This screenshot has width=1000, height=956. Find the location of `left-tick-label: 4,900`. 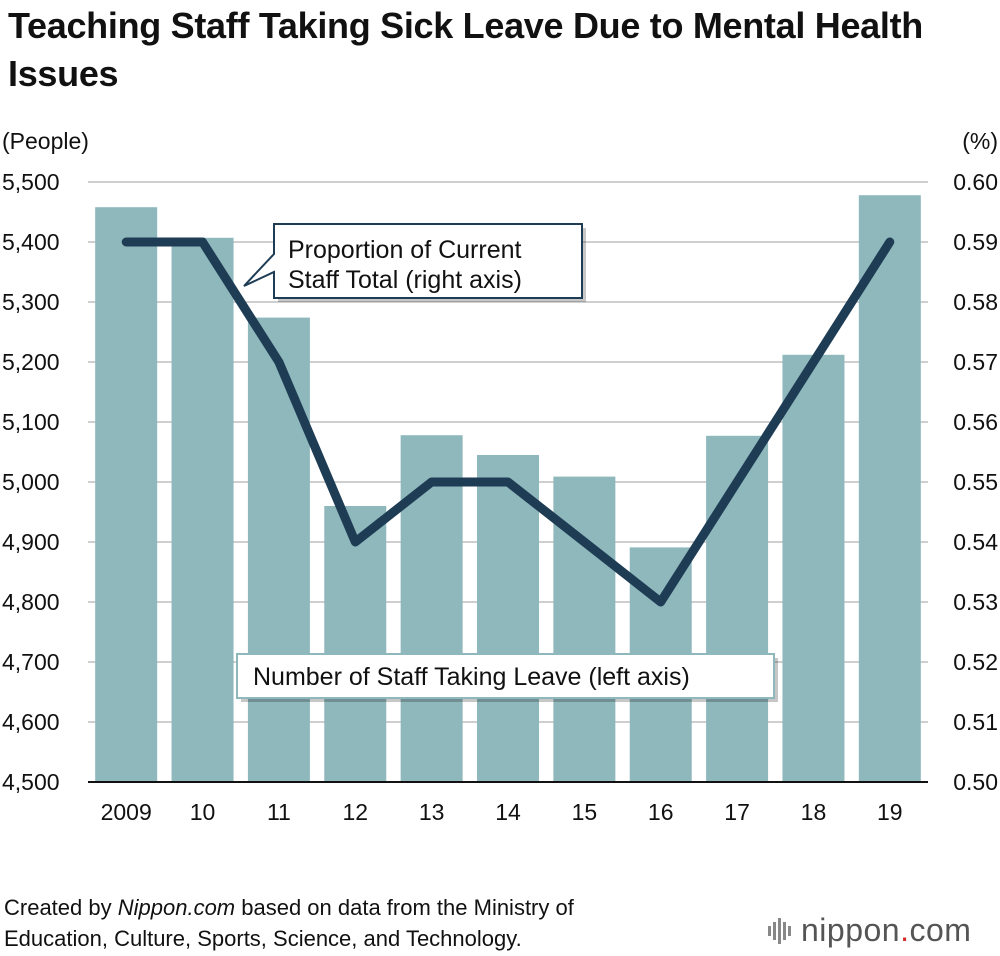

left-tick-label: 4,900 is located at coordinates (31, 542).